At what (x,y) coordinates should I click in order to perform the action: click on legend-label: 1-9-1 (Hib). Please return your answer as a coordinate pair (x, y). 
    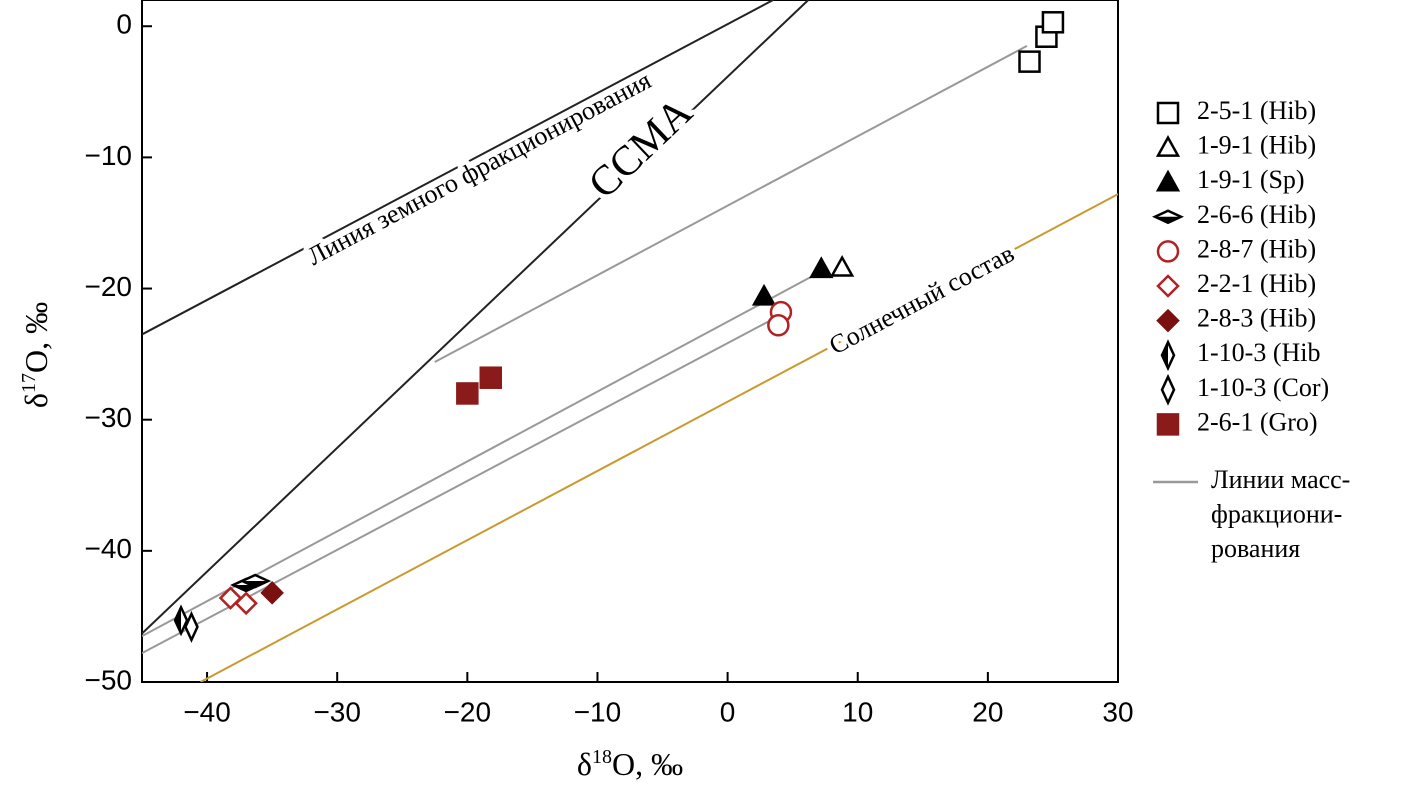
    Looking at the image, I should click on (1256, 145).